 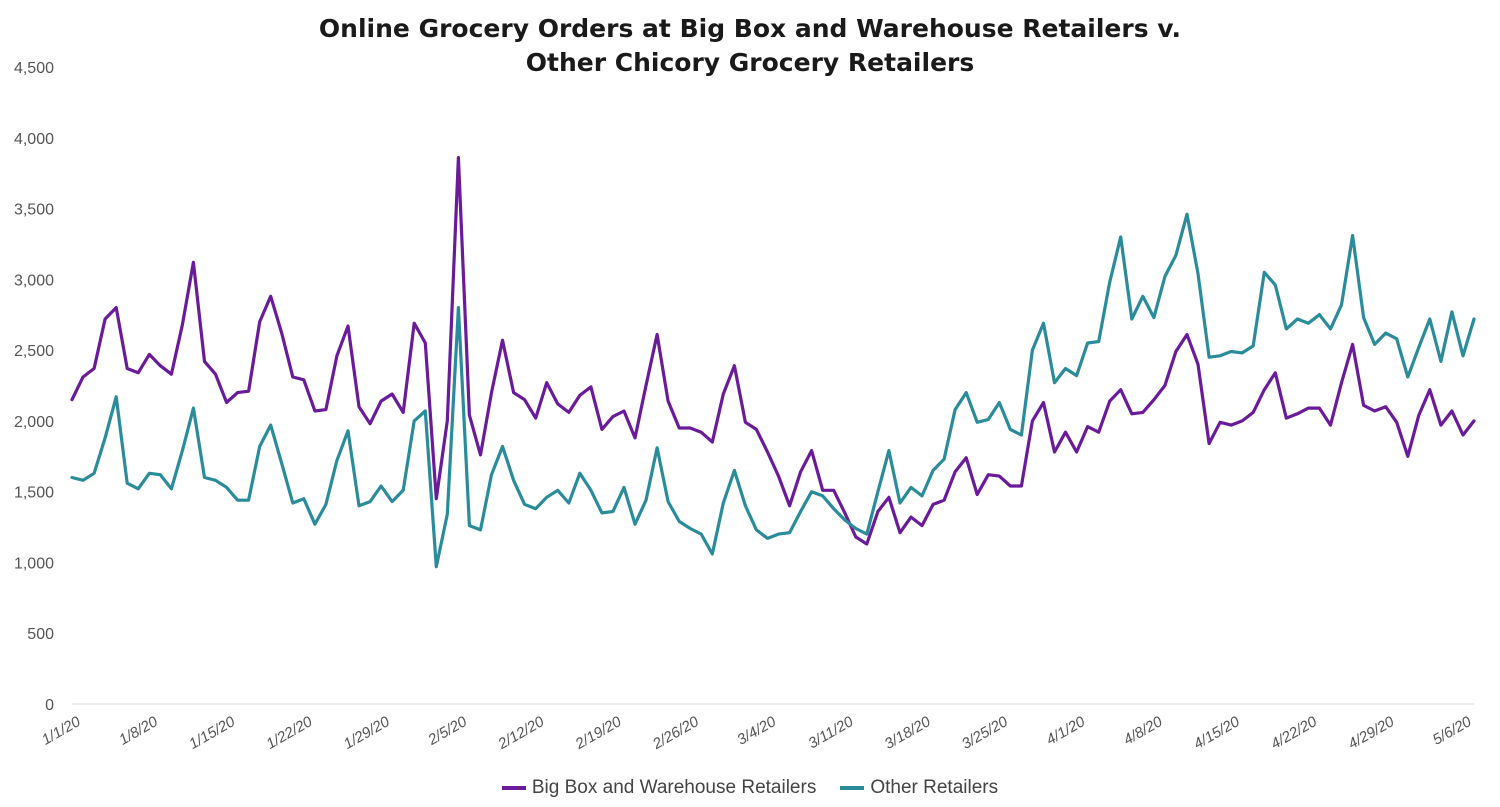 What do you see at coordinates (34, 422) in the screenshot?
I see `y-tick-label: 2,000` at bounding box center [34, 422].